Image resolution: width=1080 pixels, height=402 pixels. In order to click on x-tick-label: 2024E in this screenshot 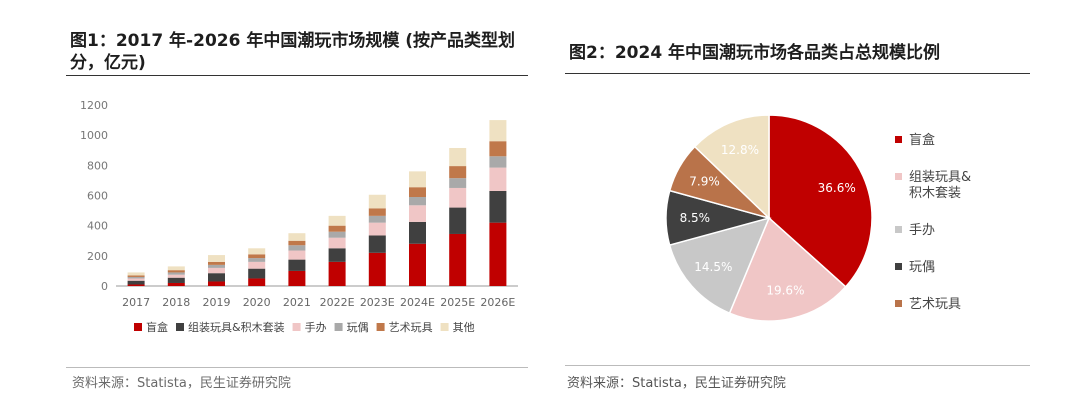, I will do `click(417, 302)`.